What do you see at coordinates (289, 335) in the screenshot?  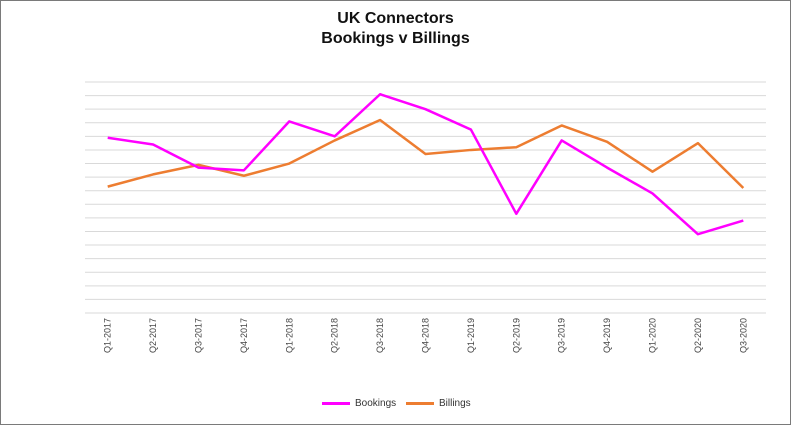 I see `x-tick-label: Q1-2018` at bounding box center [289, 335].